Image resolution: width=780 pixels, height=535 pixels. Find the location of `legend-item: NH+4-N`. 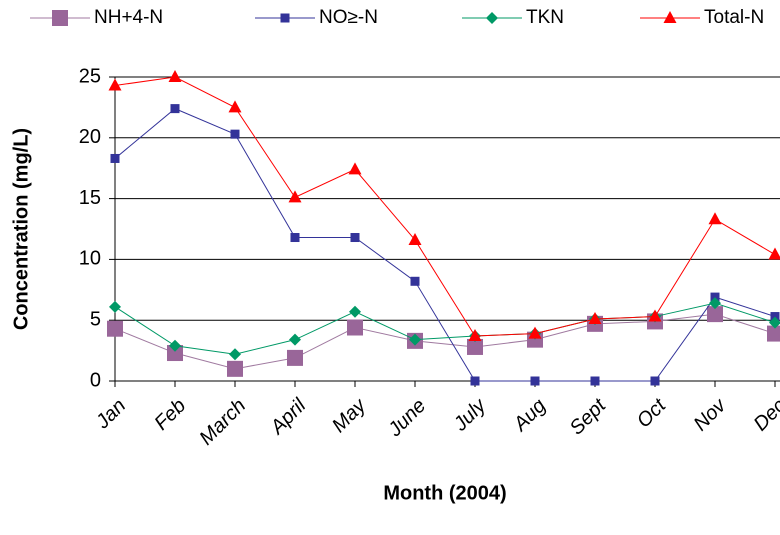

legend-item: NH+4-N is located at coordinates (96, 17).